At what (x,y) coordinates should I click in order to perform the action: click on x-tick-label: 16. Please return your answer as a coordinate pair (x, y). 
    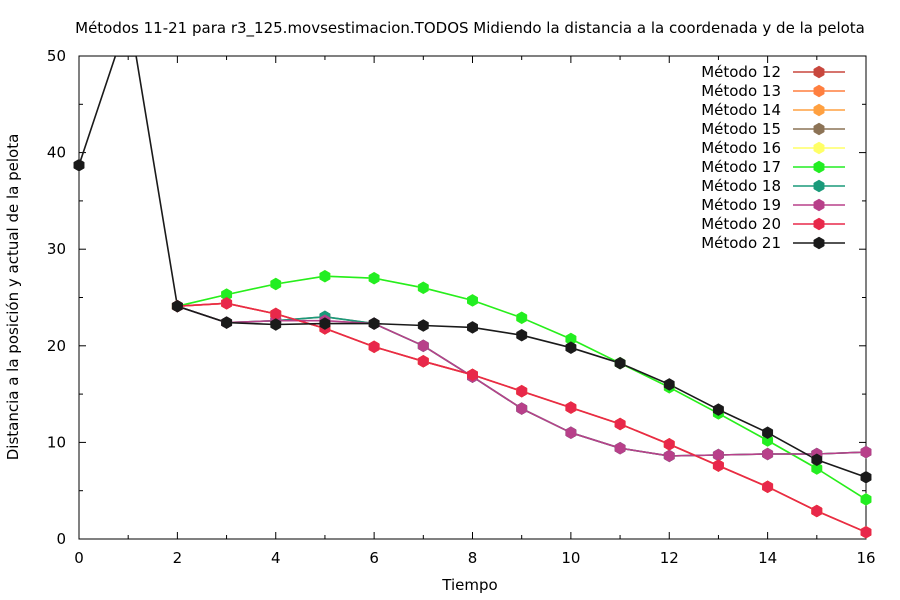
    Looking at the image, I should click on (865, 558).